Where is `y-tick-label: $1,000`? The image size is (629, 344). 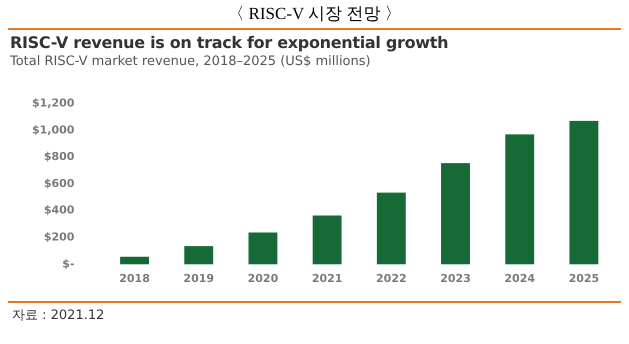 y-tick-label: $1,000 is located at coordinates (53, 129).